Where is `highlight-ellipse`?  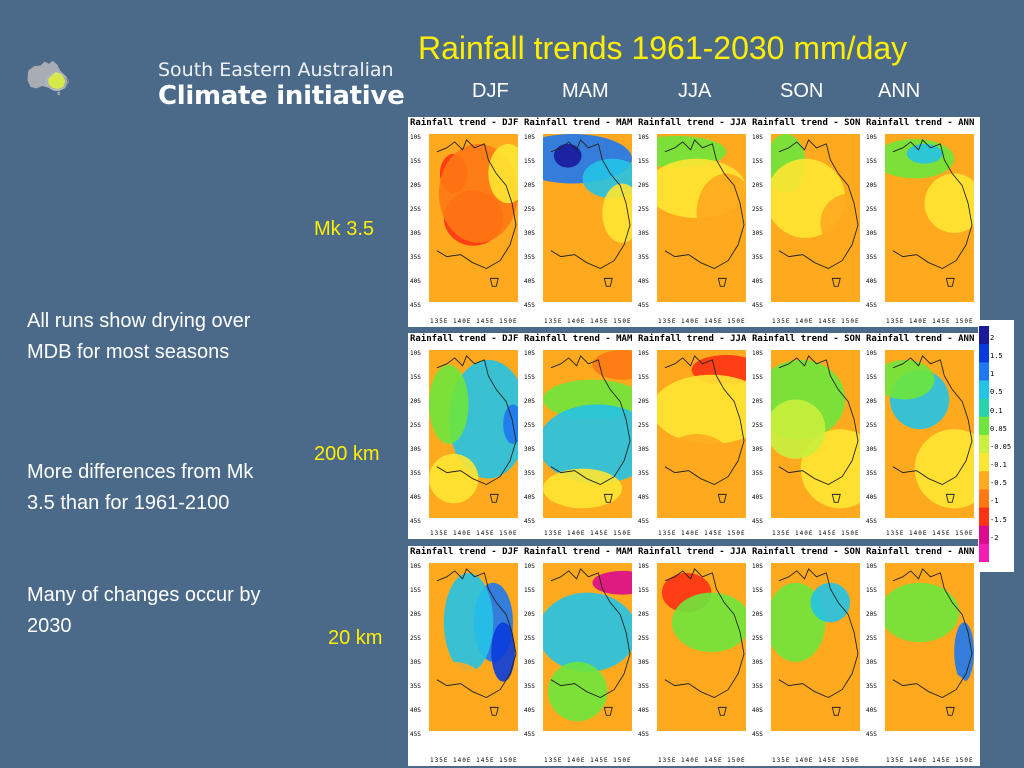 highlight-ellipse is located at coordinates (57, 82).